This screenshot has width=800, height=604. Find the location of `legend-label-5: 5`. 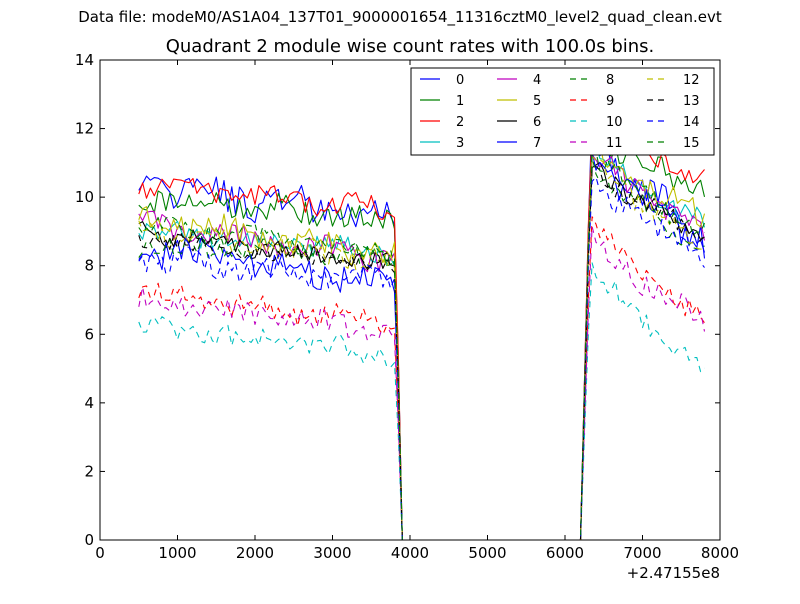

legend-label-5: 5 is located at coordinates (537, 101).